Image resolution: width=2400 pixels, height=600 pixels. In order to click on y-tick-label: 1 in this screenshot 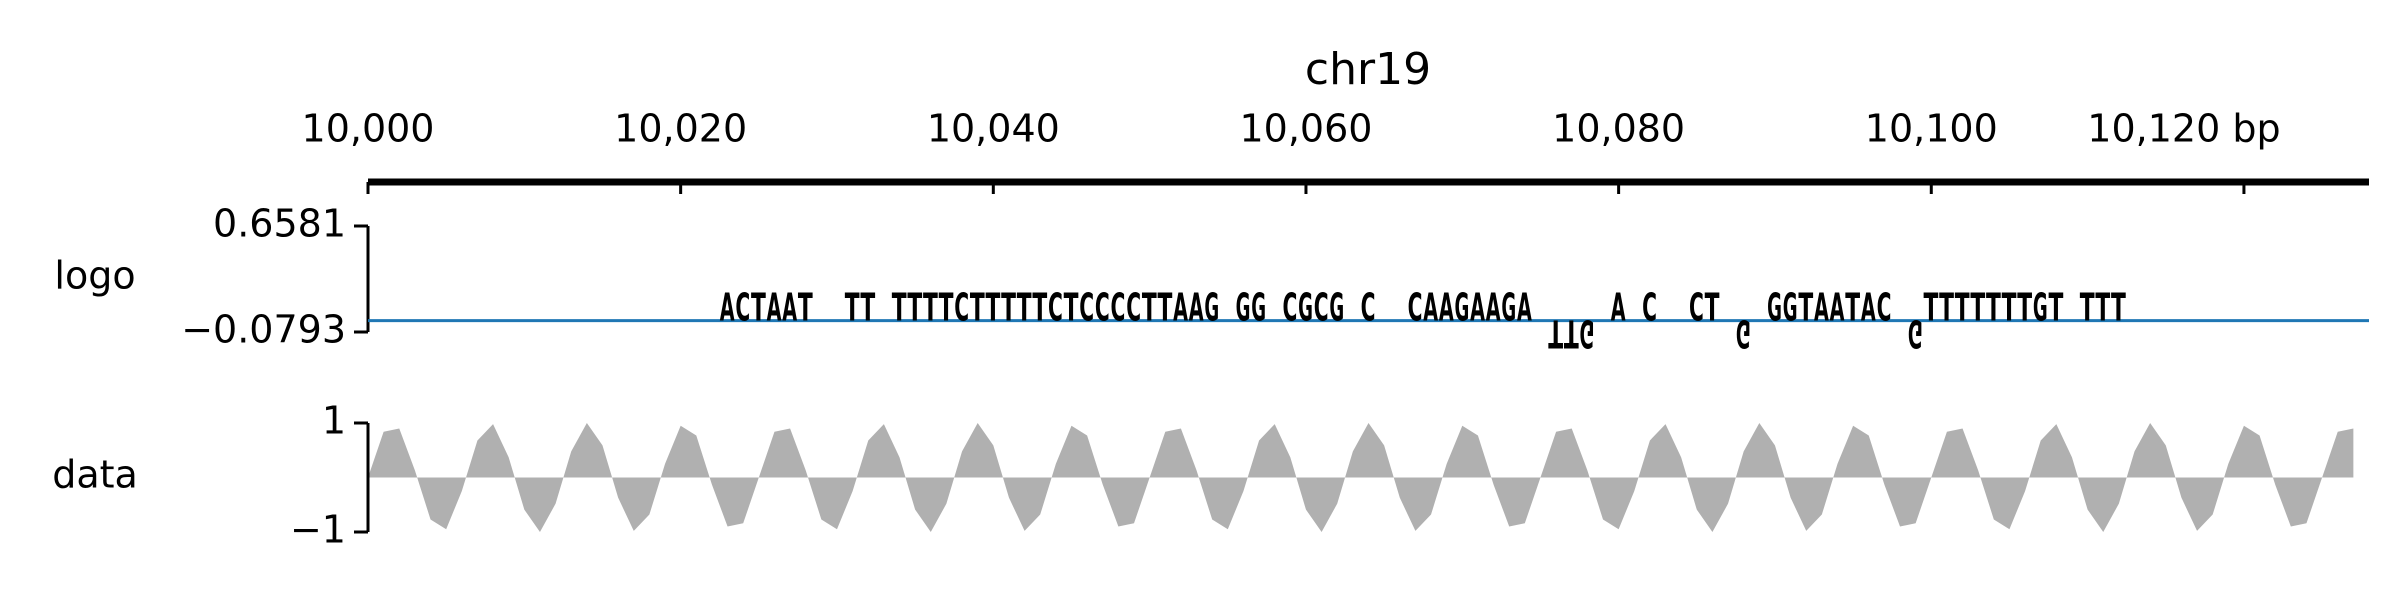, I will do `click(334, 421)`.